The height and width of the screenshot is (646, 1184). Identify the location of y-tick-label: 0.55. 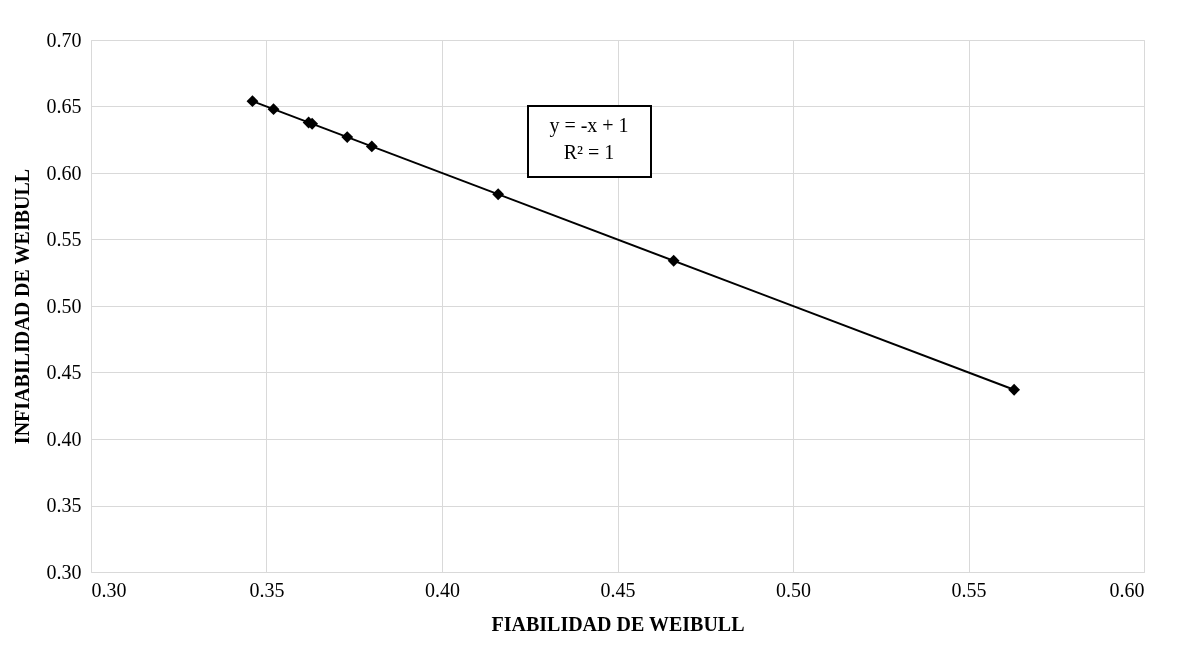
(64, 239).